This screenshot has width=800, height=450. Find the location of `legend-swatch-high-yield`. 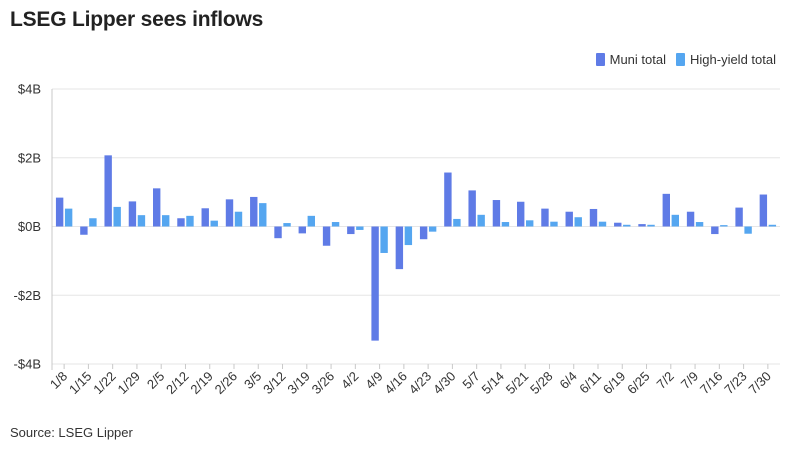

legend-swatch-high-yield is located at coordinates (680, 59).